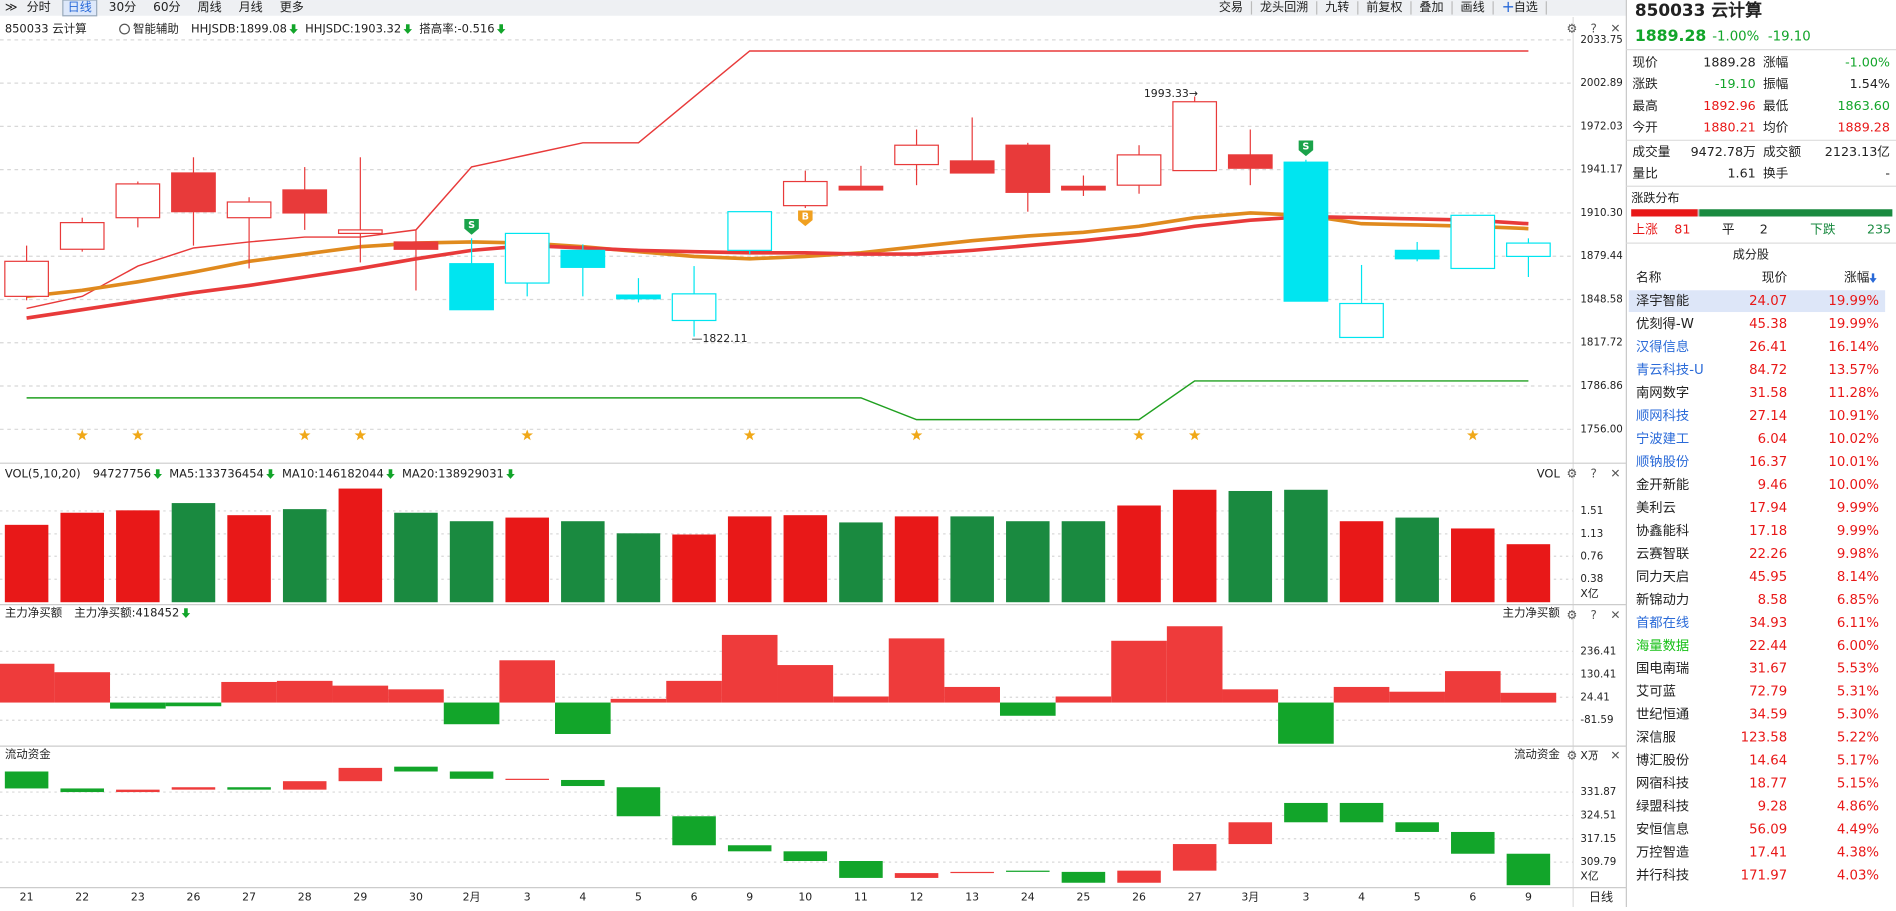 The width and height of the screenshot is (1896, 911). I want to click on tab: 月线, so click(251, 7).